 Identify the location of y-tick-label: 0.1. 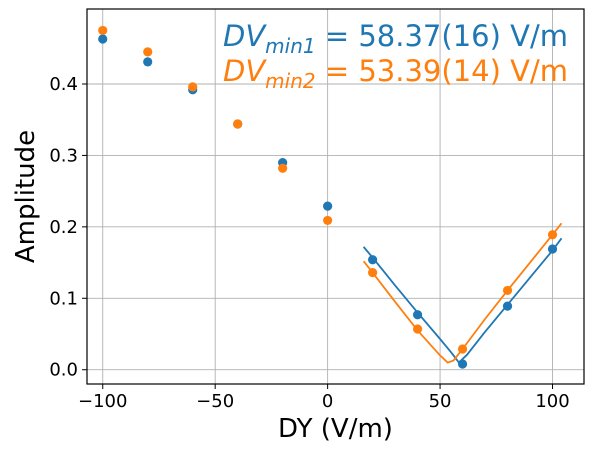
(63, 298).